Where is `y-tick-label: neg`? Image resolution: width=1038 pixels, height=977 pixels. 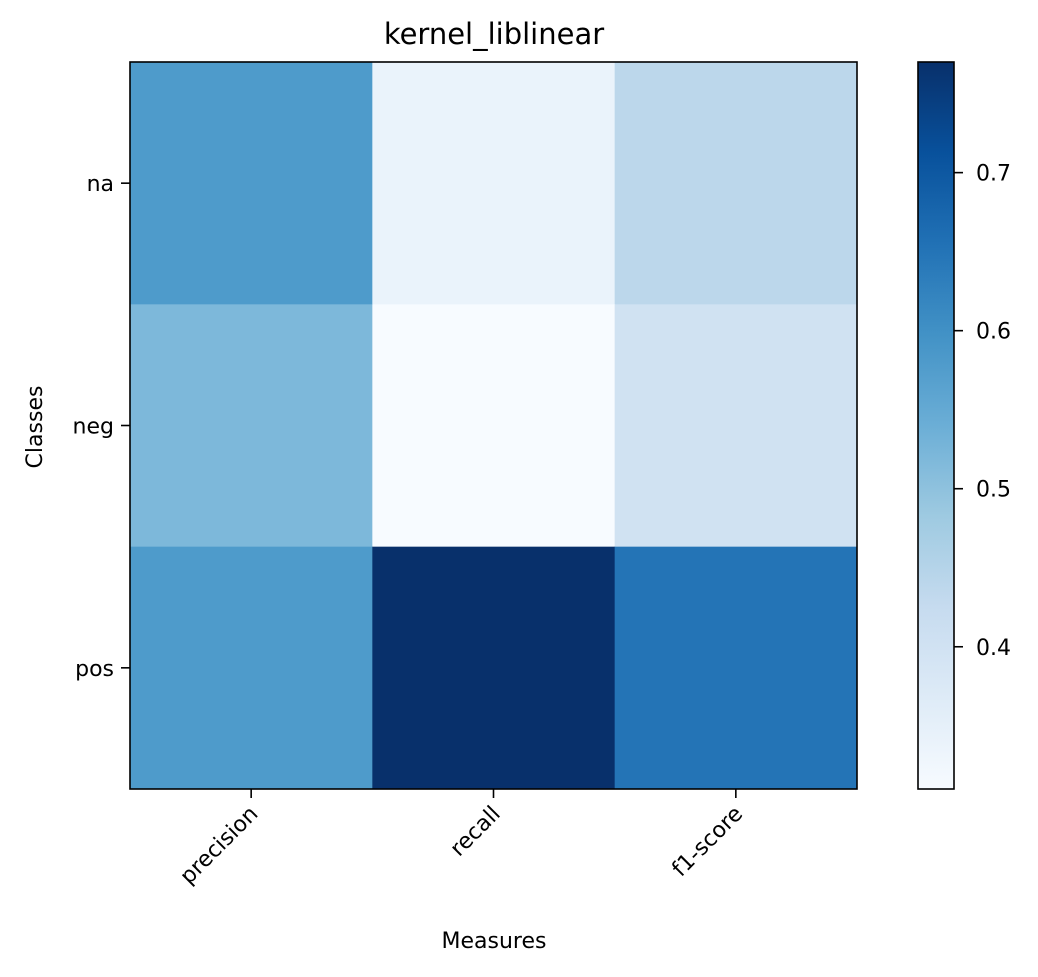 y-tick-label: neg is located at coordinates (93, 427).